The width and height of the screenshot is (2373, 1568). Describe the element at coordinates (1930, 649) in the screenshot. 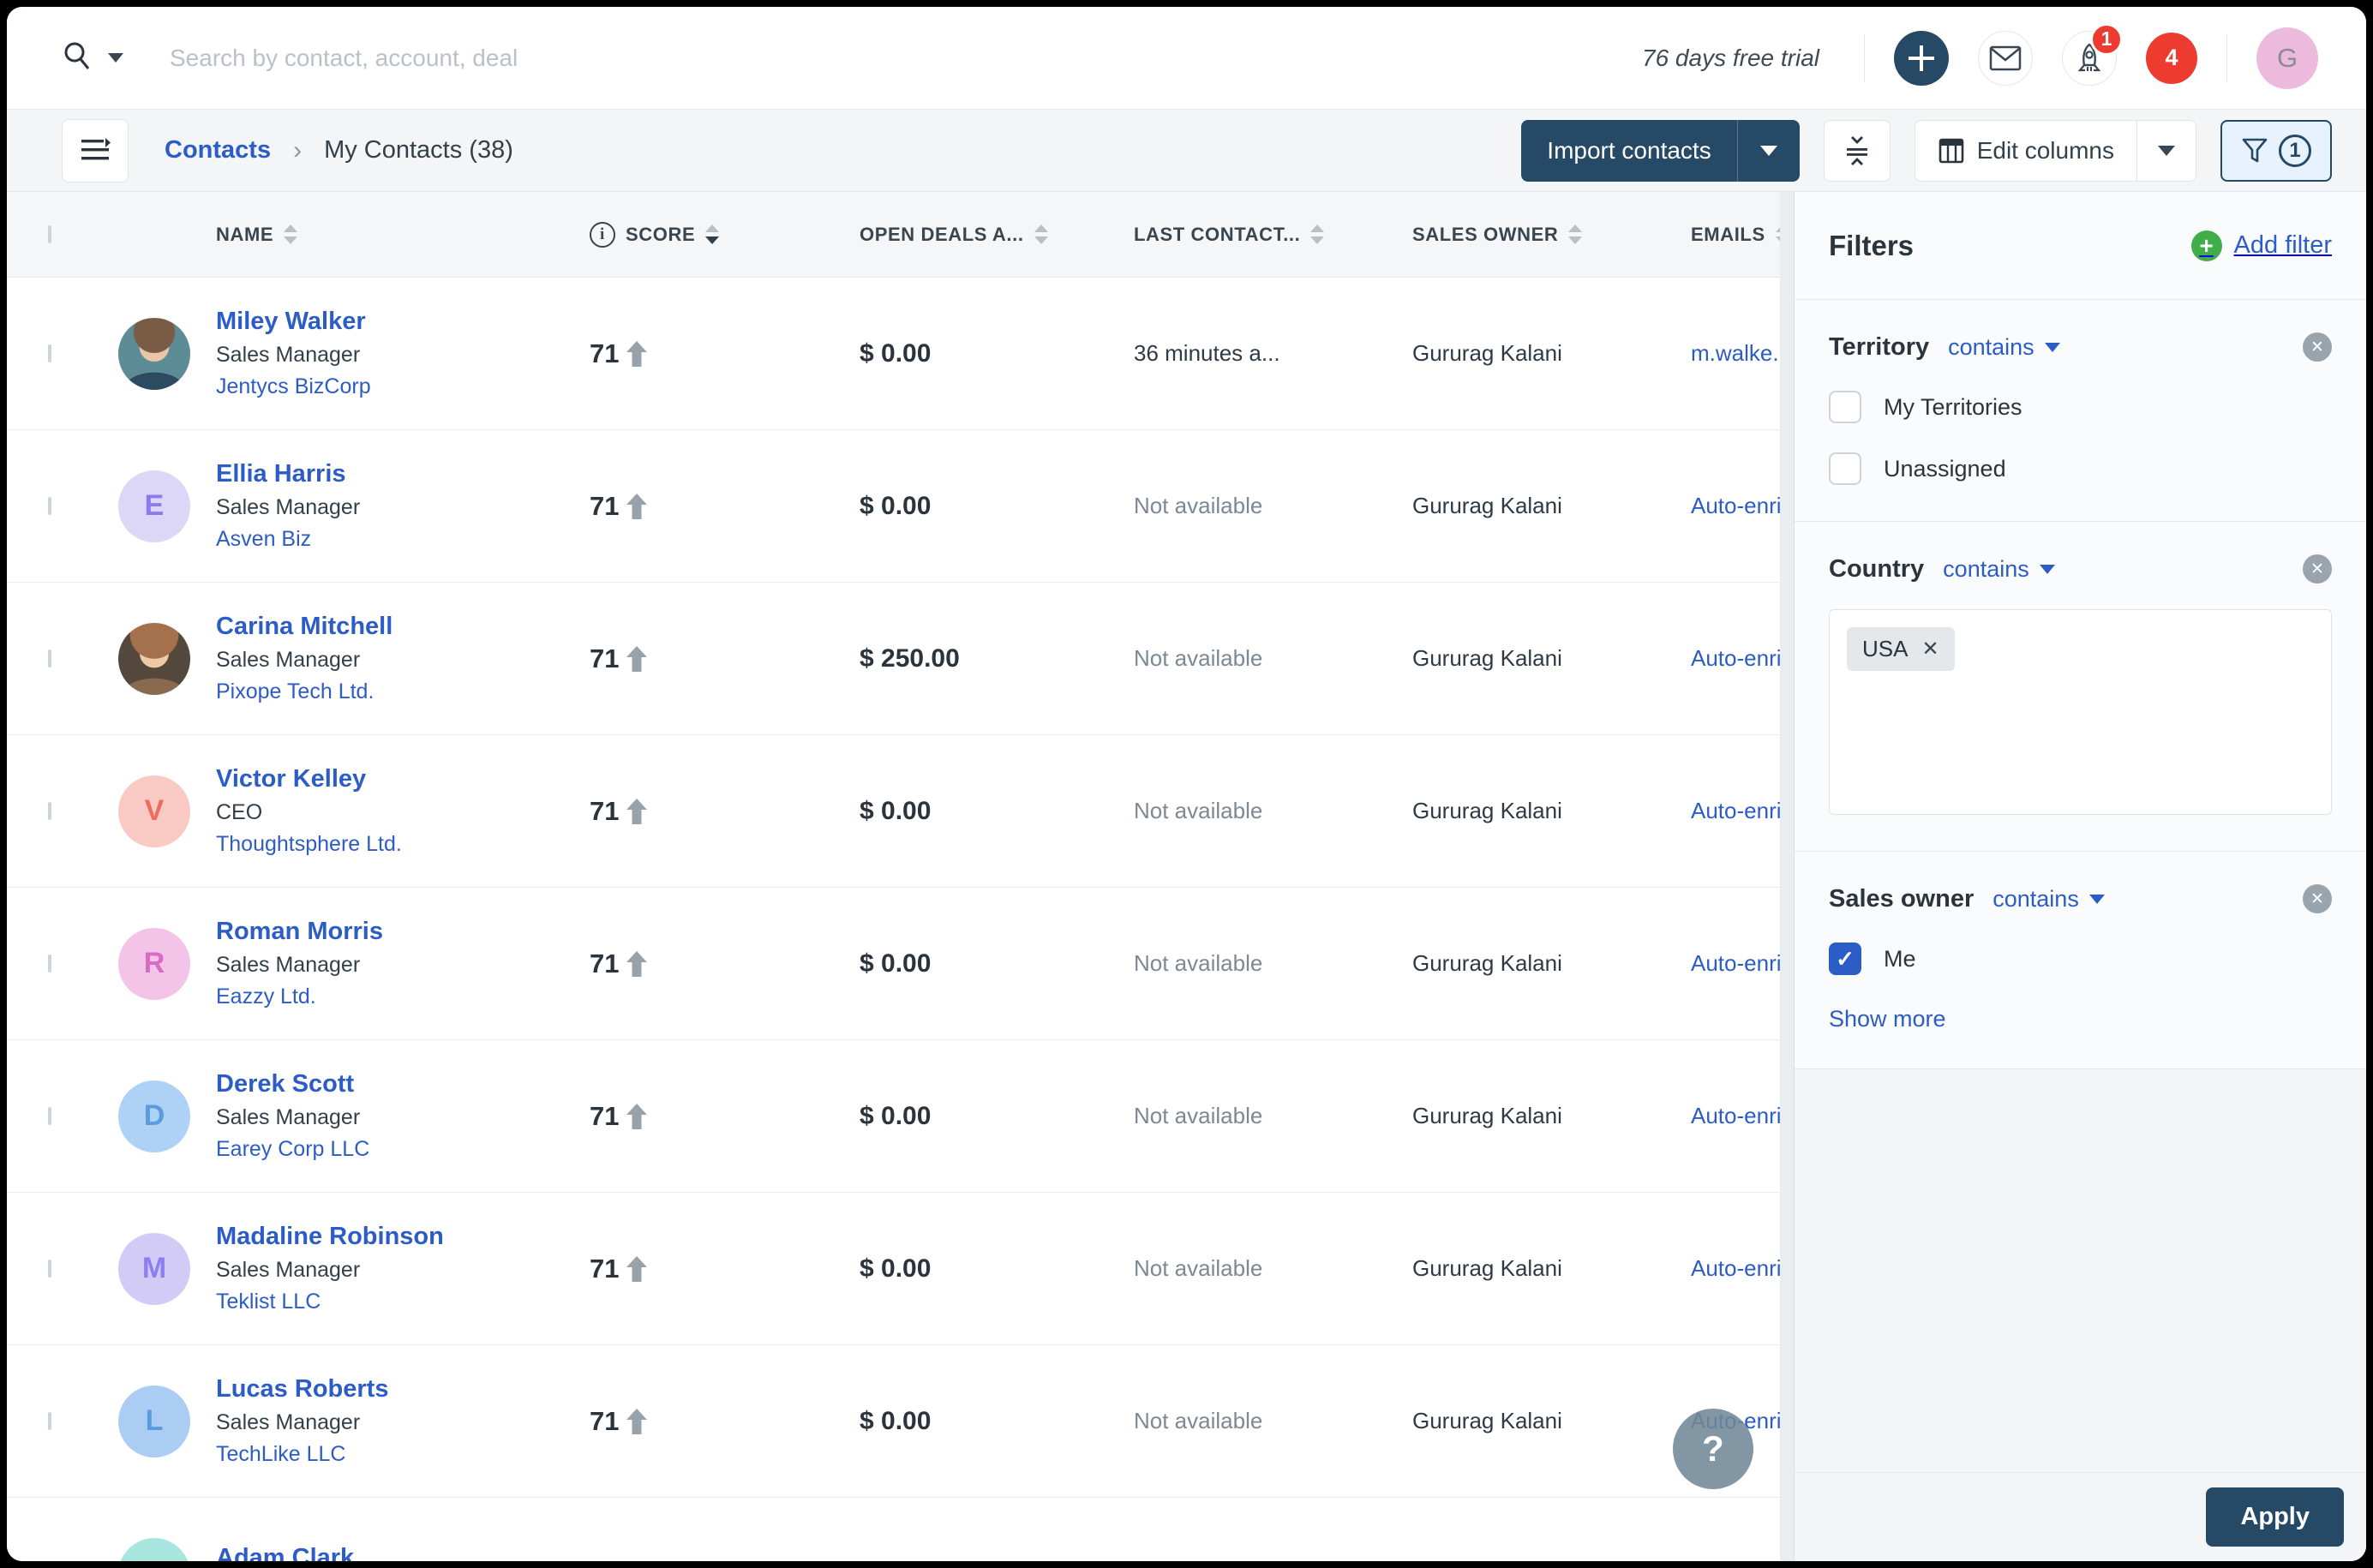

I see `remove-tag-icon: ✕` at that location.